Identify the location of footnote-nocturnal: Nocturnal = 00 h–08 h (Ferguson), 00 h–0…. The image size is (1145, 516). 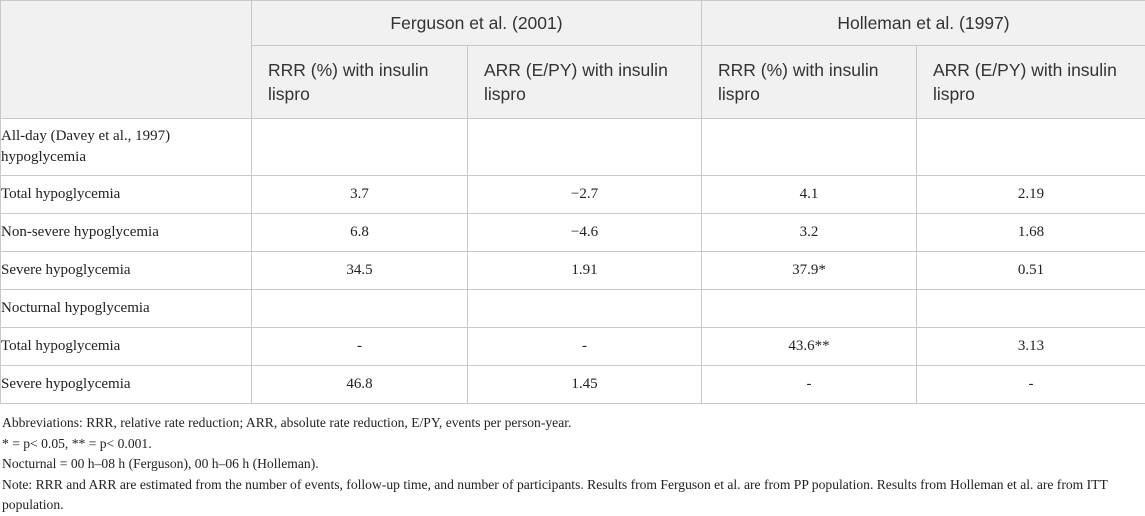
(160, 463).